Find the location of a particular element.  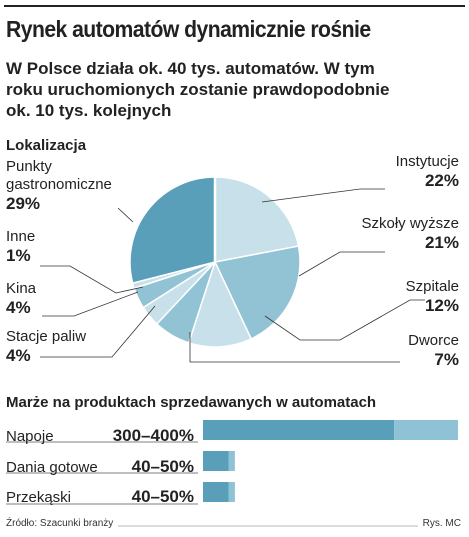

pie-slice-szkoly is located at coordinates (257, 292).